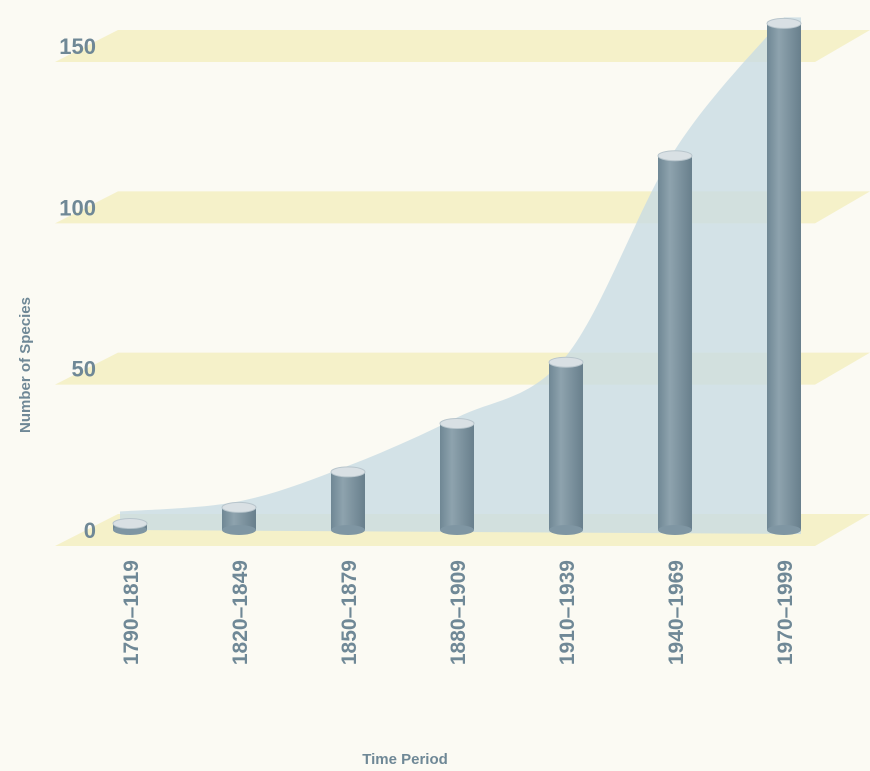 Image resolution: width=870 pixels, height=771 pixels. What do you see at coordinates (131, 612) in the screenshot?
I see `x-tick-label: 1790–1819` at bounding box center [131, 612].